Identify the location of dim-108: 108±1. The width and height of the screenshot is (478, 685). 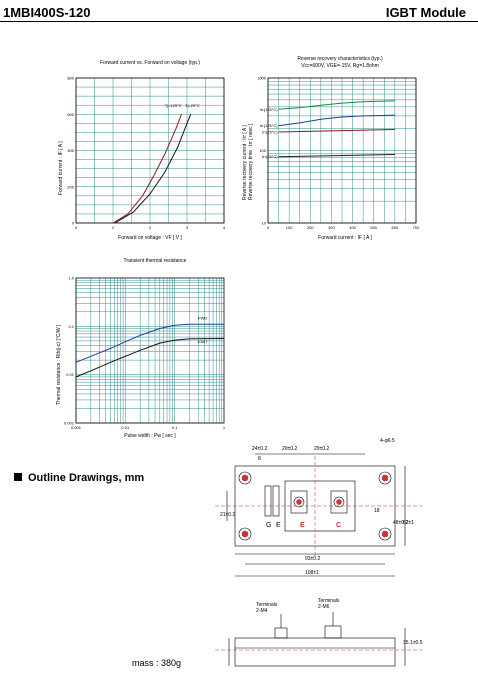
(312, 573).